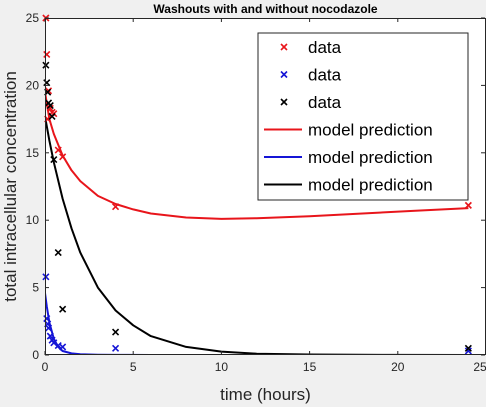 The width and height of the screenshot is (486, 407). Describe the element at coordinates (45, 367) in the screenshot. I see `x-tick-label: 0` at that location.